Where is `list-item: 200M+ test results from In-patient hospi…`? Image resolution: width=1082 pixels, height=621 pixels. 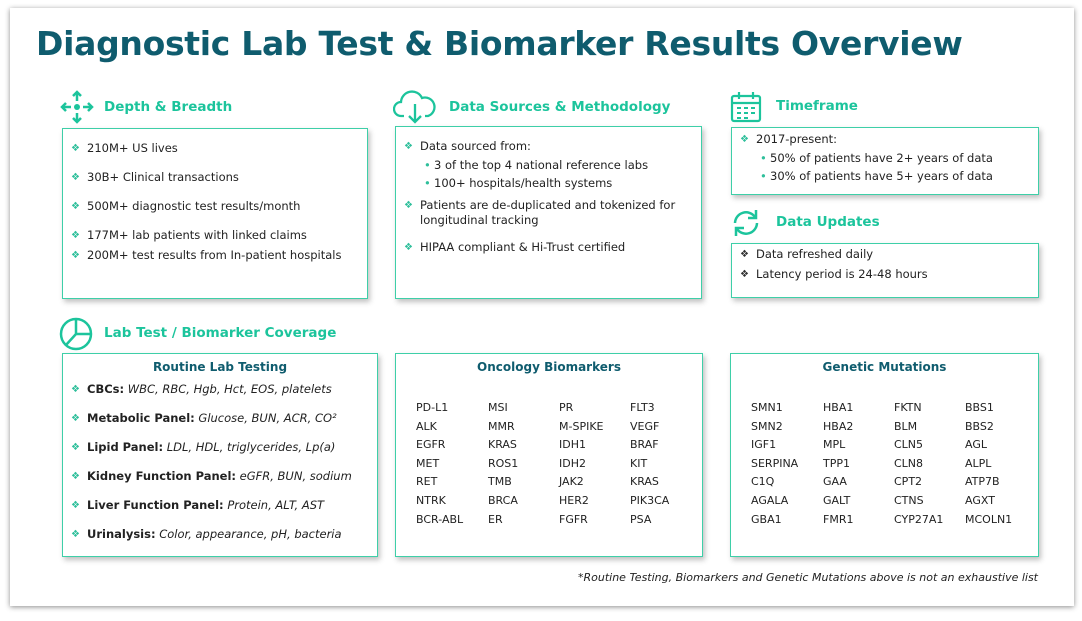
list-item: 200M+ test results from In-patient hospi… is located at coordinates (215, 255).